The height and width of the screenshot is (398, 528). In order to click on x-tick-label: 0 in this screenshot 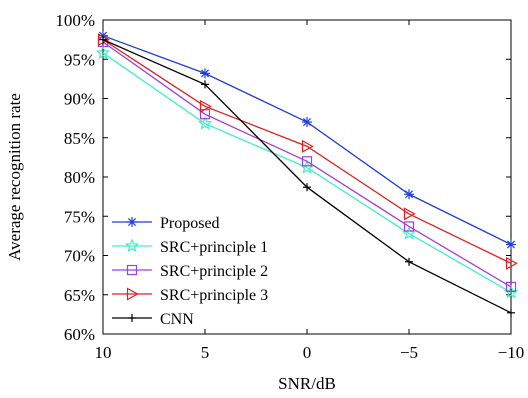, I will do `click(307, 352)`.